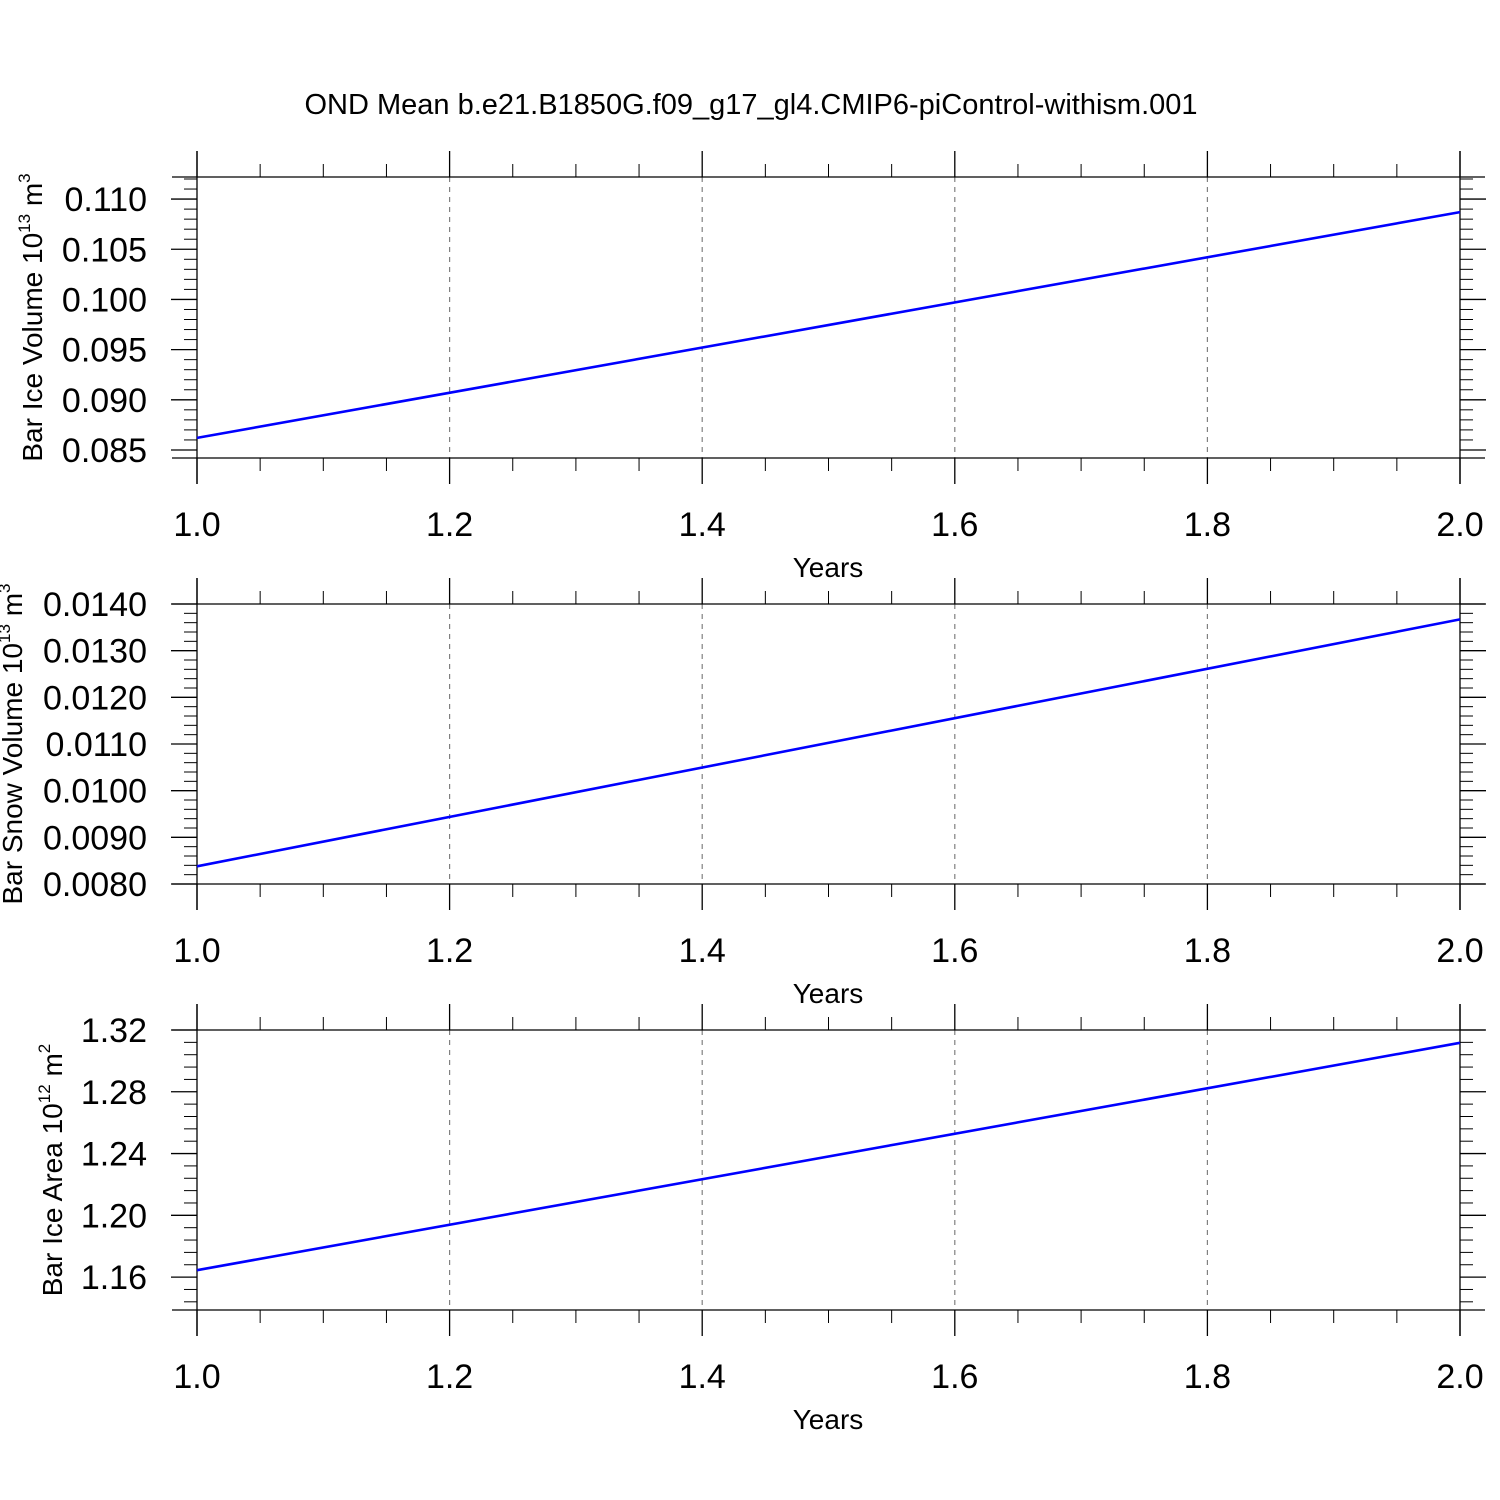 The image size is (1500, 1500). Describe the element at coordinates (114, 1278) in the screenshot. I see `y-tick-label: 1.16` at that location.